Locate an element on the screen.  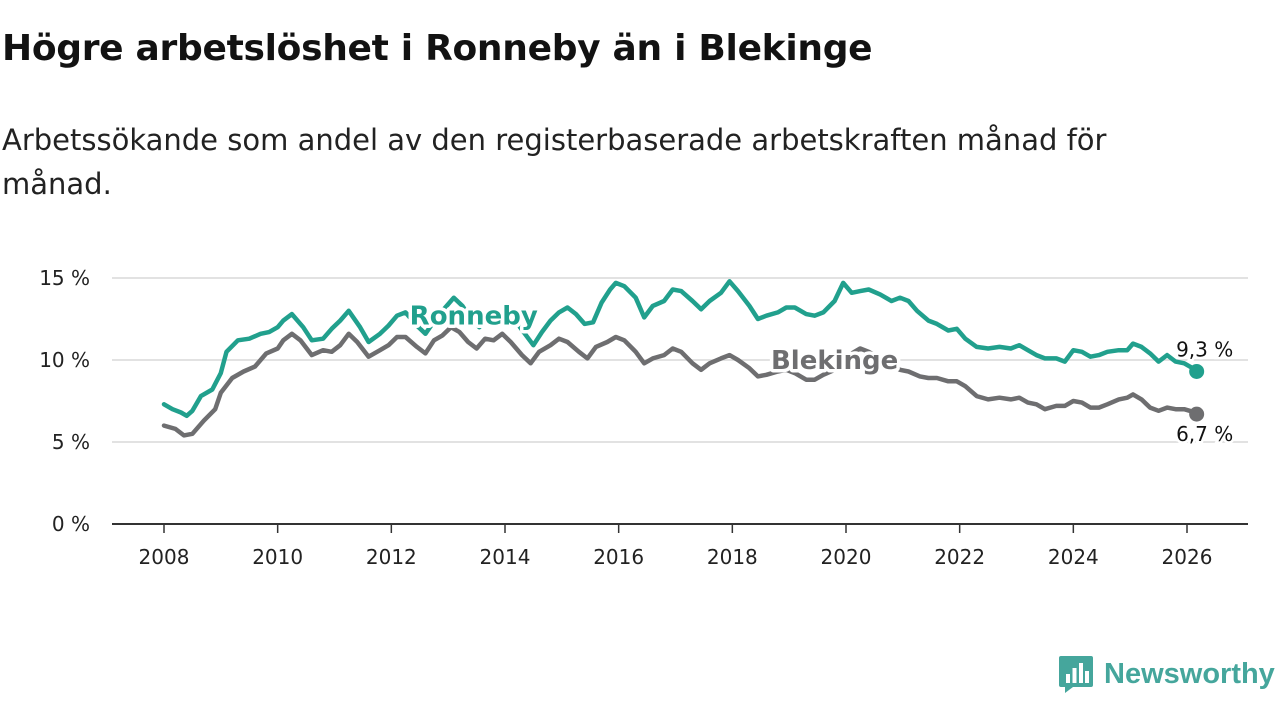
end-point-ronneby is located at coordinates (1197, 371).